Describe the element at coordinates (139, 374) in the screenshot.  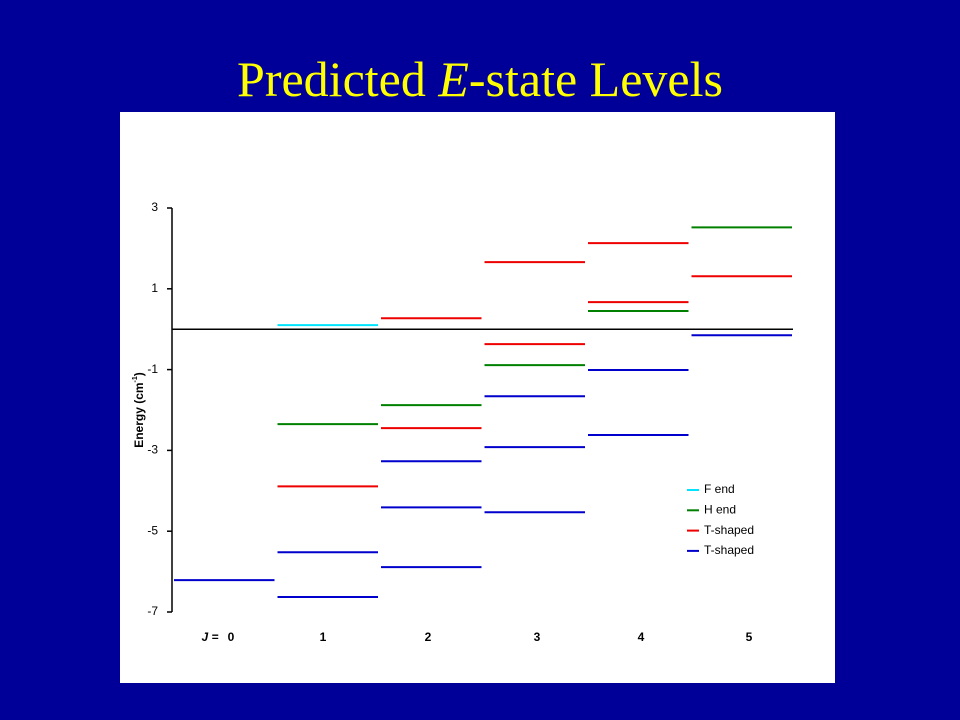
I see `label-part: )` at that location.